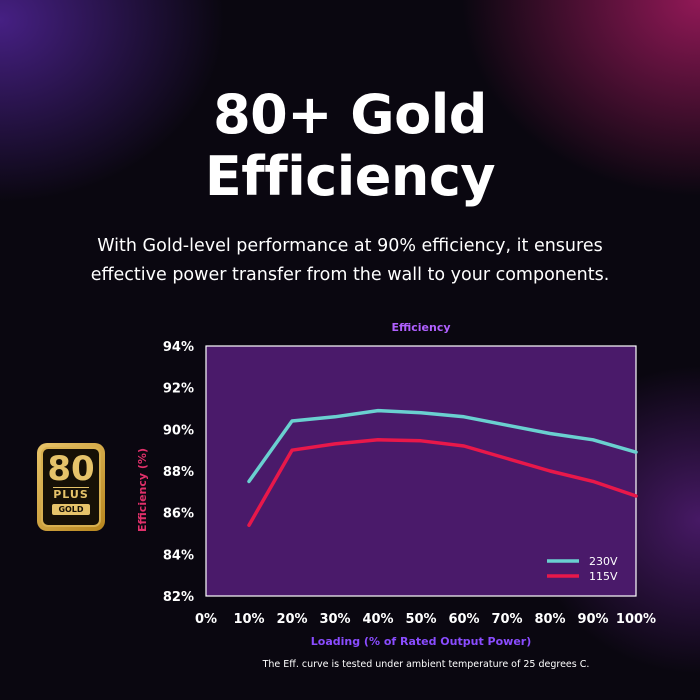 The width and height of the screenshot is (700, 700). What do you see at coordinates (603, 576) in the screenshot?
I see `legend-label: 115V` at bounding box center [603, 576].